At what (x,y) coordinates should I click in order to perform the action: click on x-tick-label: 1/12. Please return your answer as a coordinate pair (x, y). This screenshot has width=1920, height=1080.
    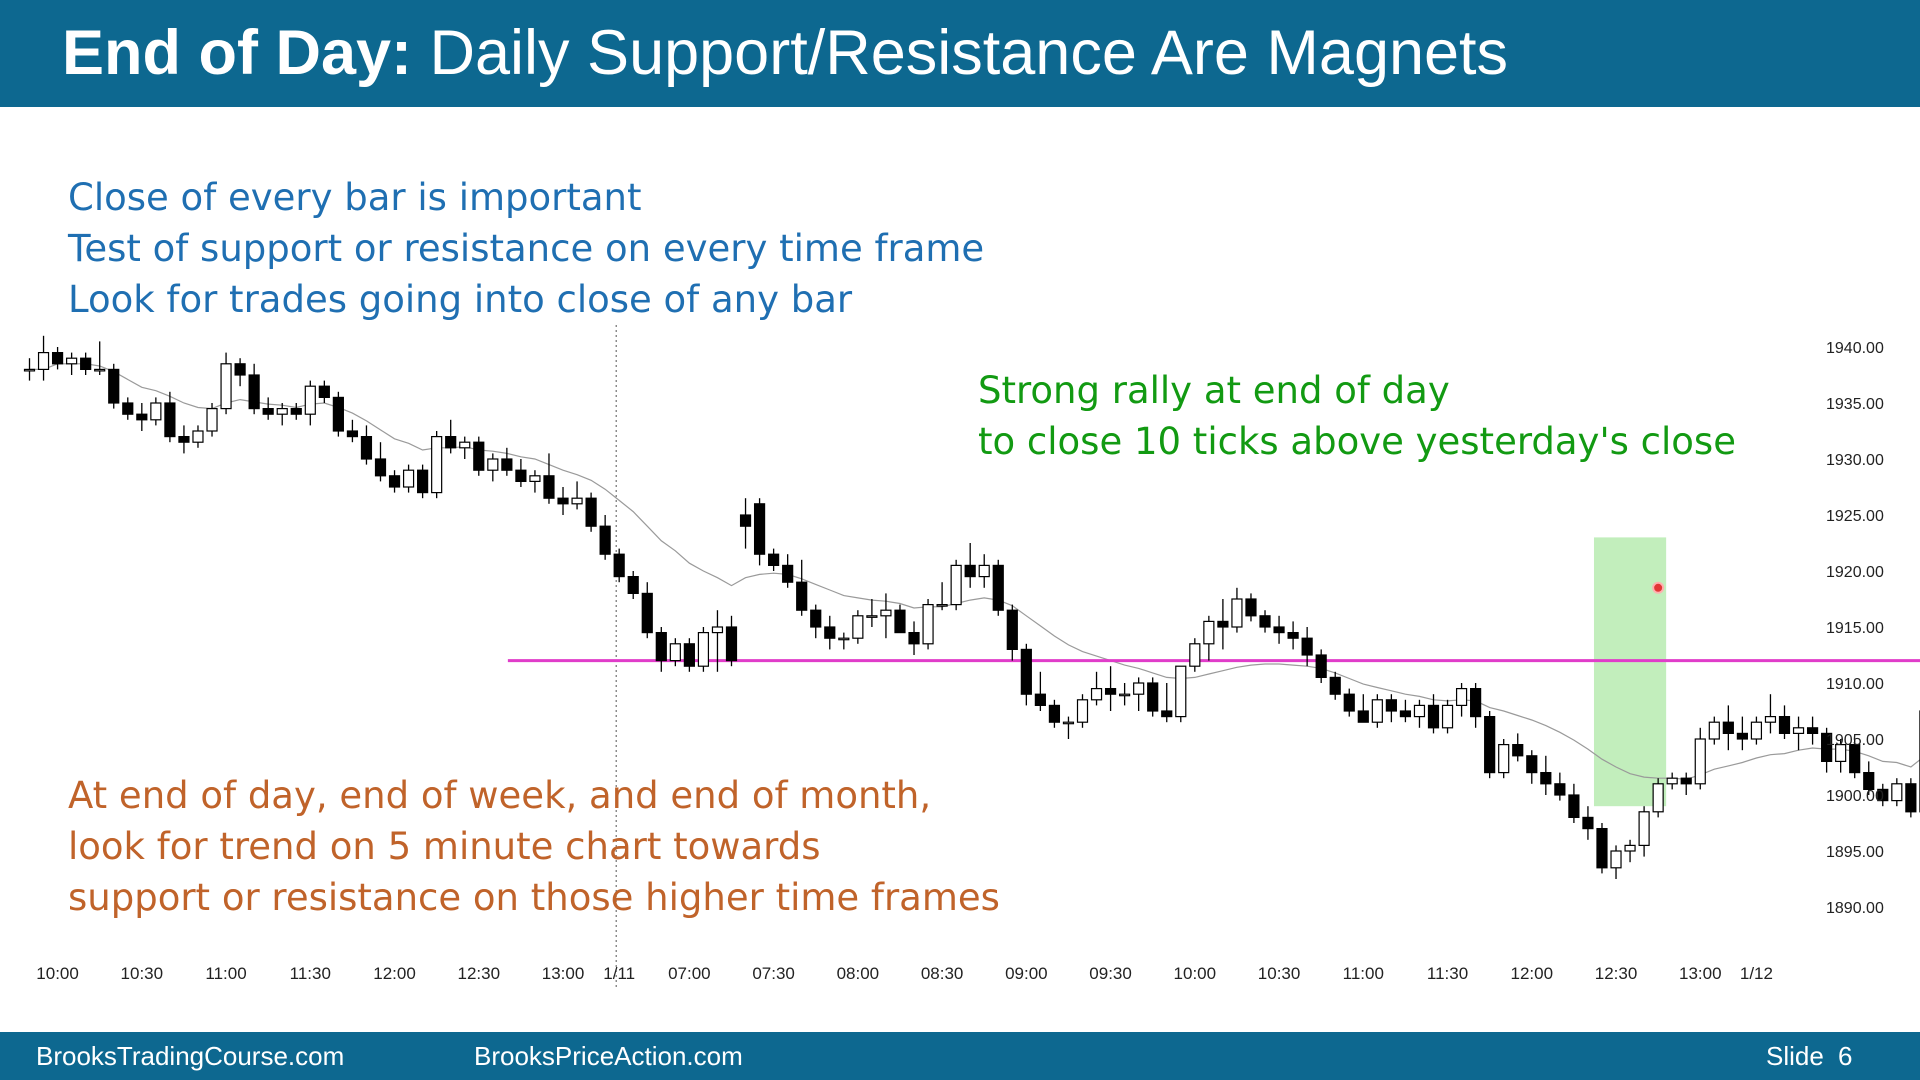
    Looking at the image, I should click on (1756, 973).